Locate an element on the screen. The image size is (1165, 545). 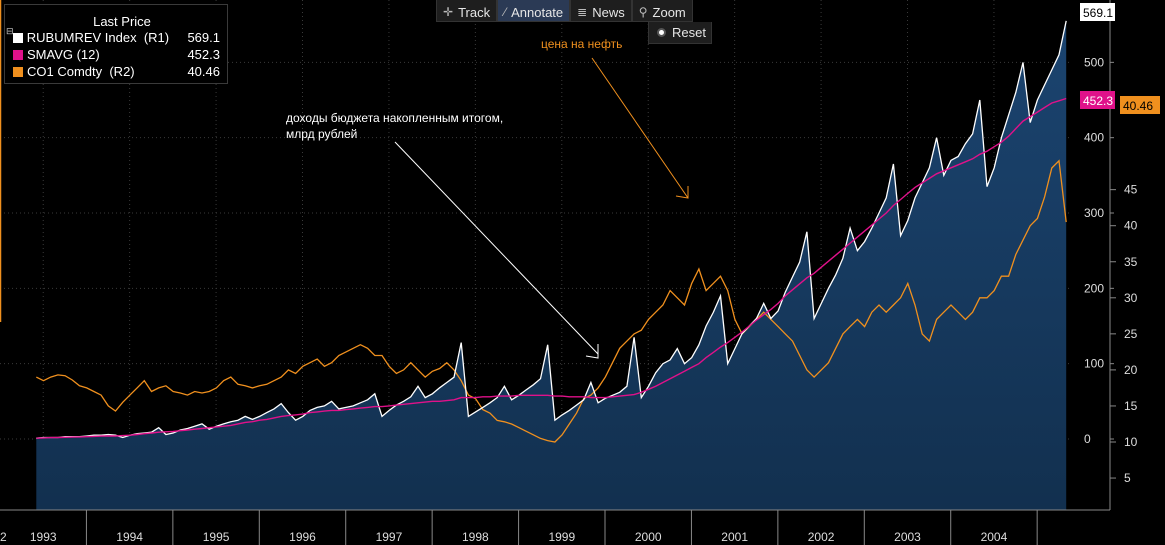
news-button: ≣ News is located at coordinates (601, 11).